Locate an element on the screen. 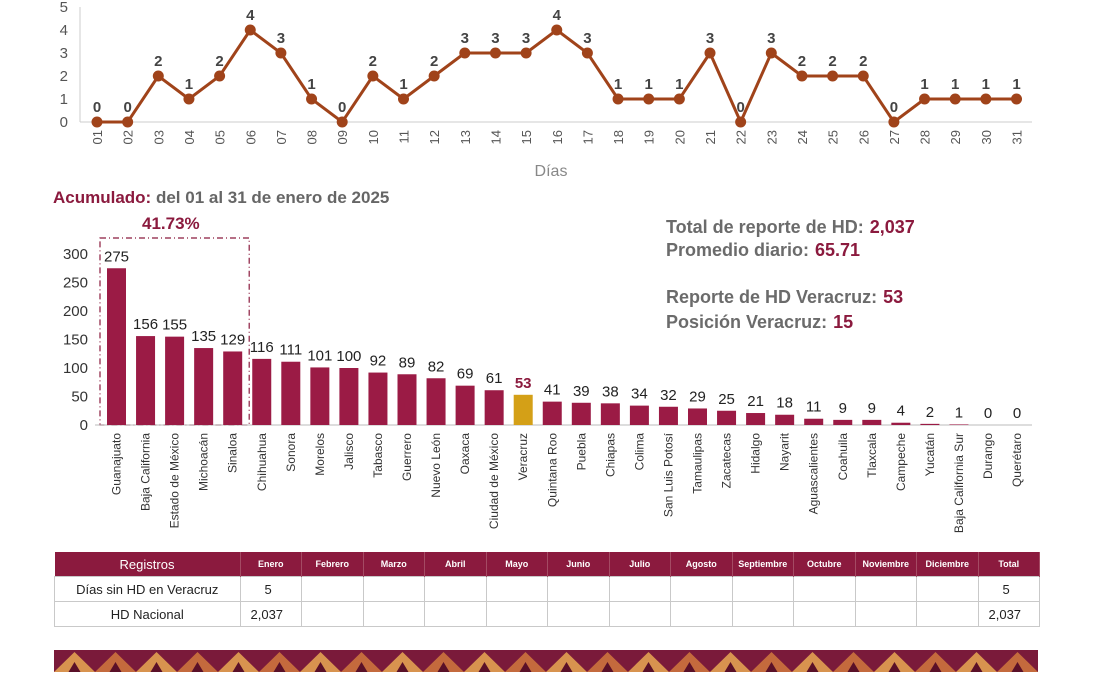 This screenshot has height=676, width=1100. bar-value-label: 4 is located at coordinates (901, 411).